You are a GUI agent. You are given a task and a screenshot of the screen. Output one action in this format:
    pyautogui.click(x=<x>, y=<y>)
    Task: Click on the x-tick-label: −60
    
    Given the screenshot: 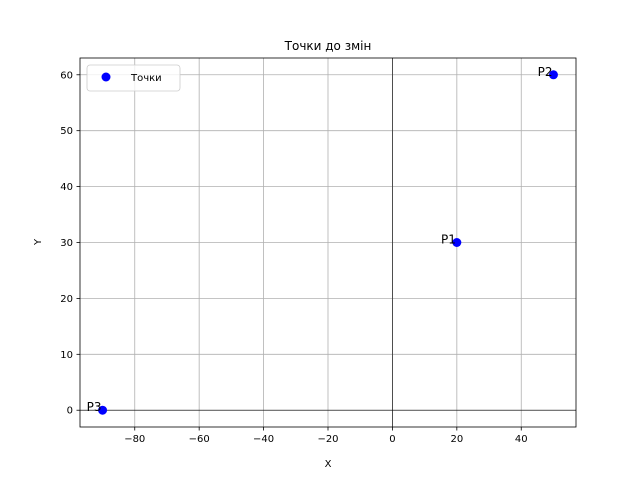 What is the action you would take?
    pyautogui.click(x=199, y=439)
    